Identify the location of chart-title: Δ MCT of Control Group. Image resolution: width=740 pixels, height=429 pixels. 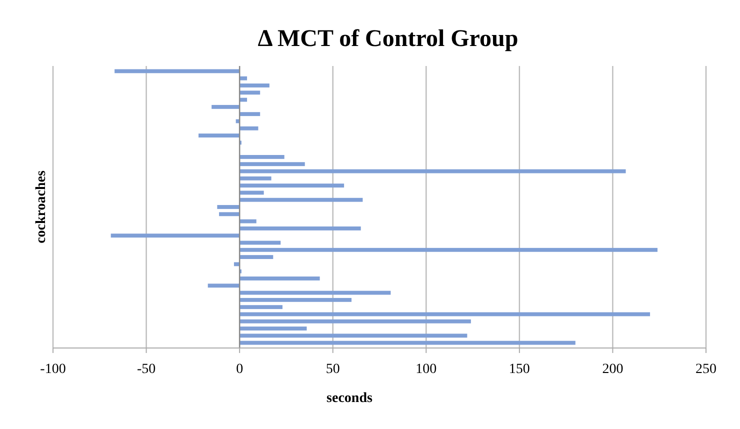
(388, 39).